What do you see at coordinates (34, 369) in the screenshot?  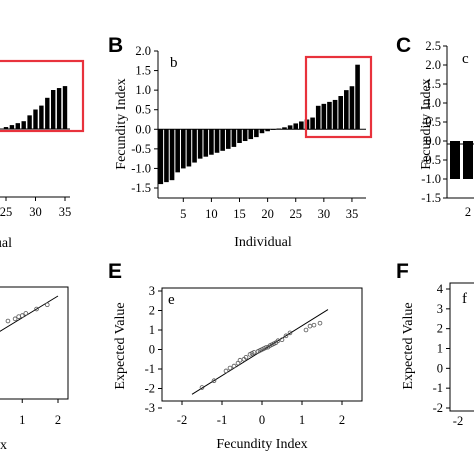 I see `panel-d: 1 2 x` at bounding box center [34, 369].